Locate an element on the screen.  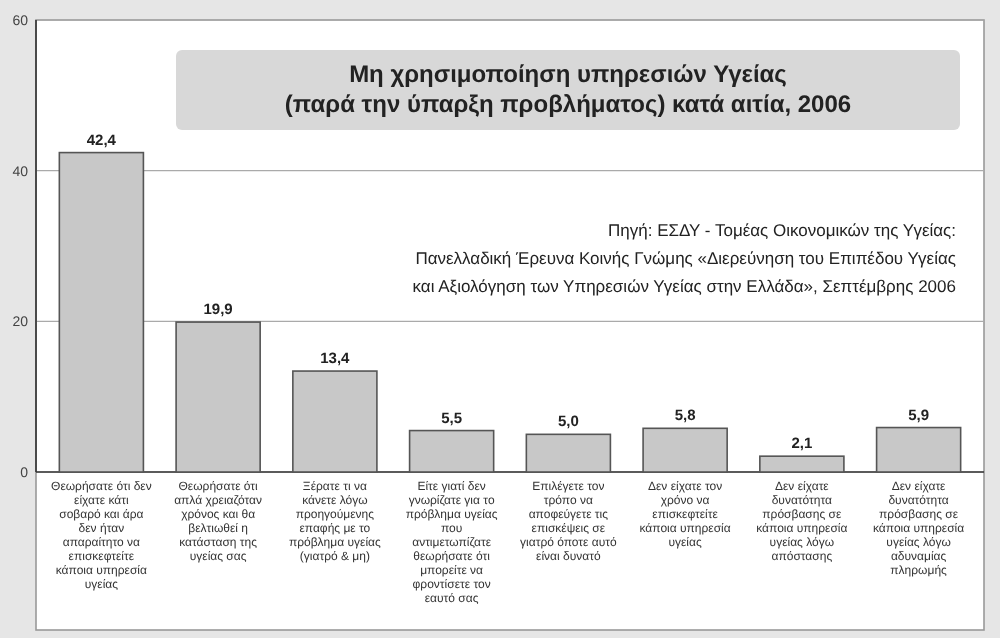
annotation: Πανελλαδική Έρευνα Κοινής Γνώμης «Διερεύνηση του Επιπέδου Υγείας is located at coordinates (685, 258).